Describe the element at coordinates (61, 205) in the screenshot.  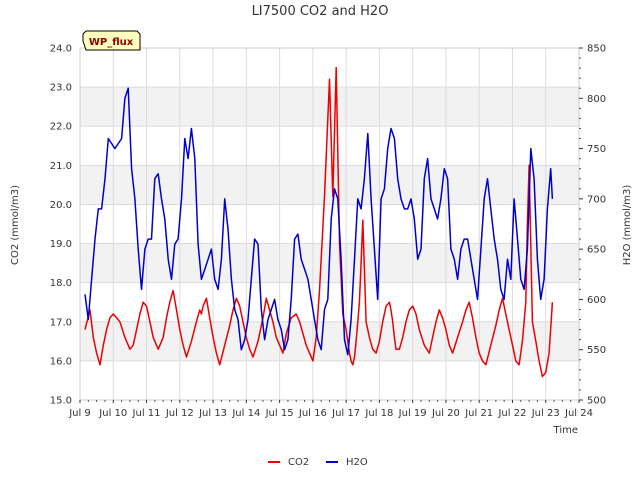
I see `y-left-tick-label: 20.0` at that location.